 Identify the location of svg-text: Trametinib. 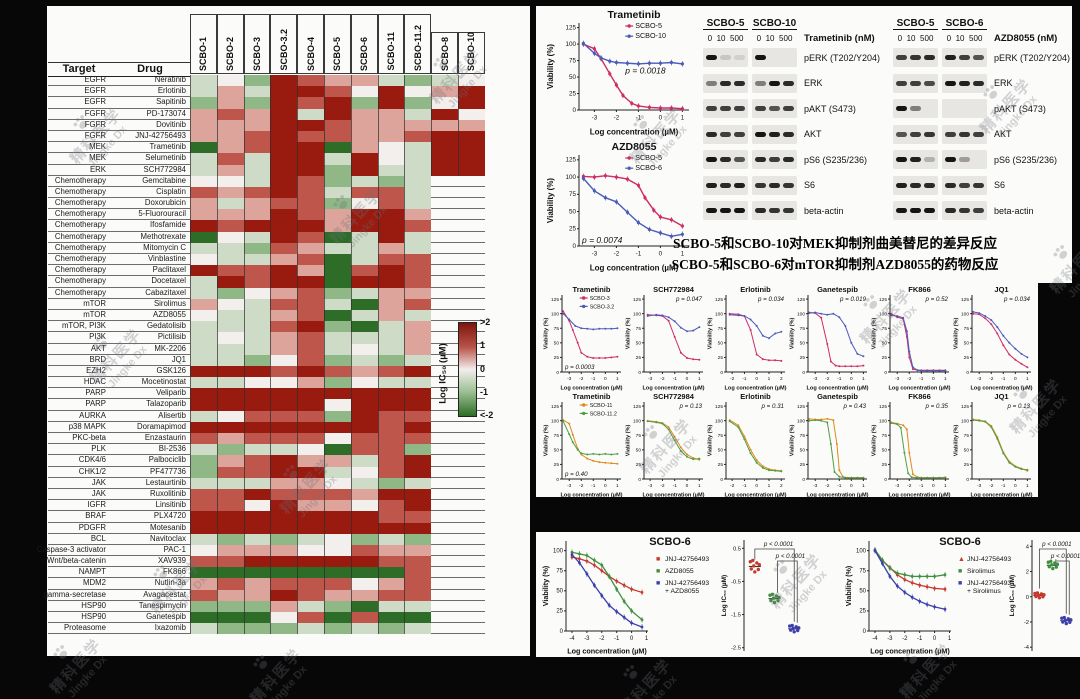
(592, 396).